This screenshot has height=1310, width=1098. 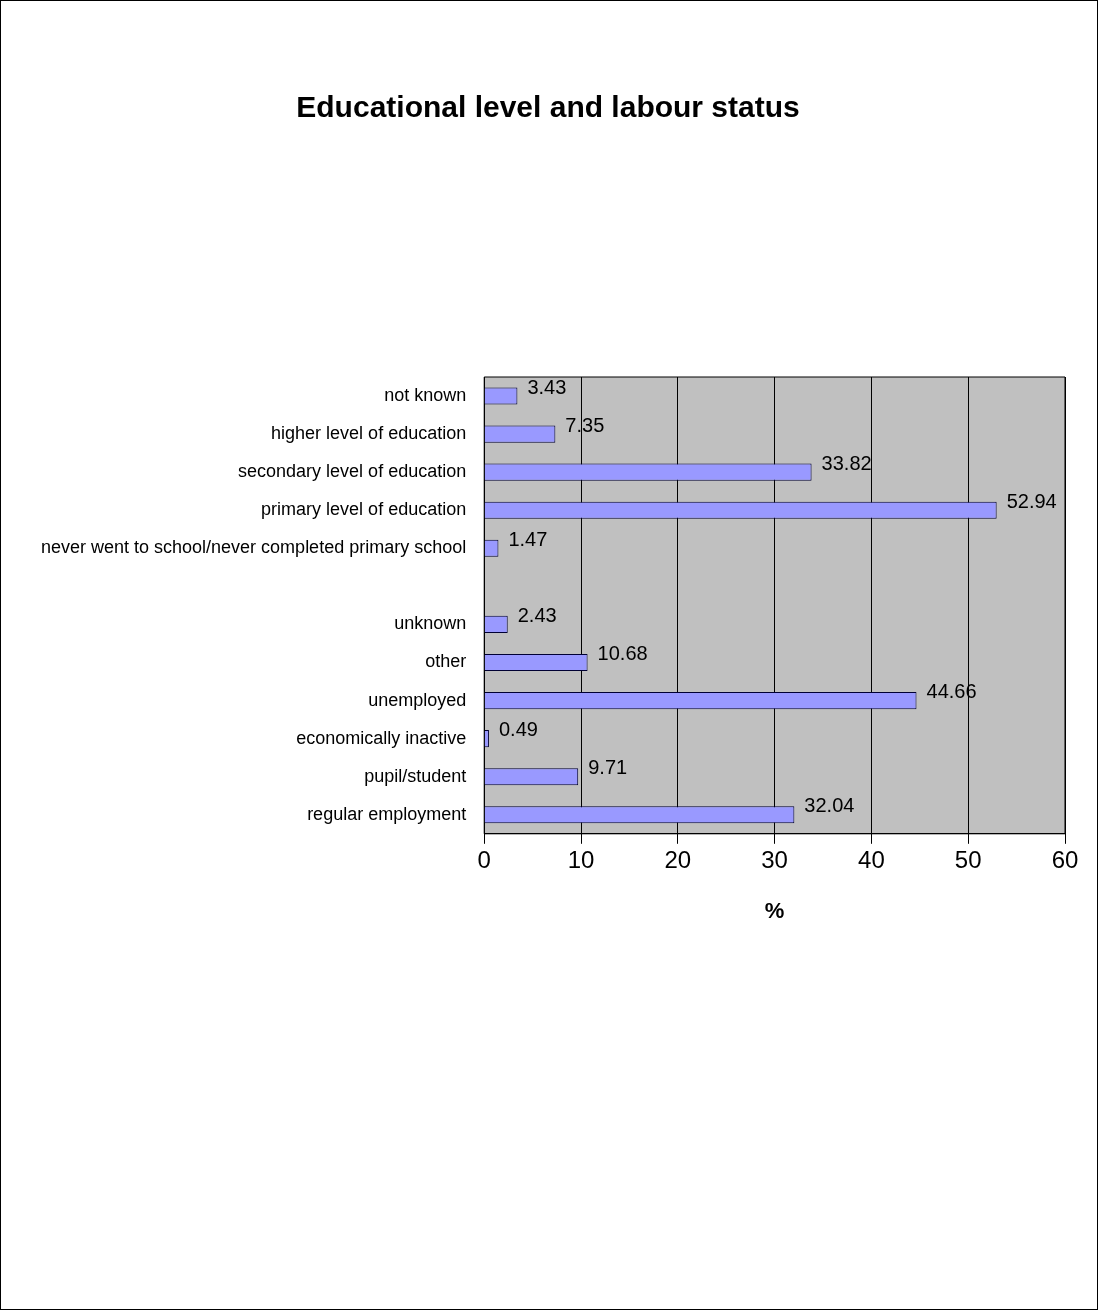 I want to click on y-tick-label: secondary level of education, so click(x=352, y=471).